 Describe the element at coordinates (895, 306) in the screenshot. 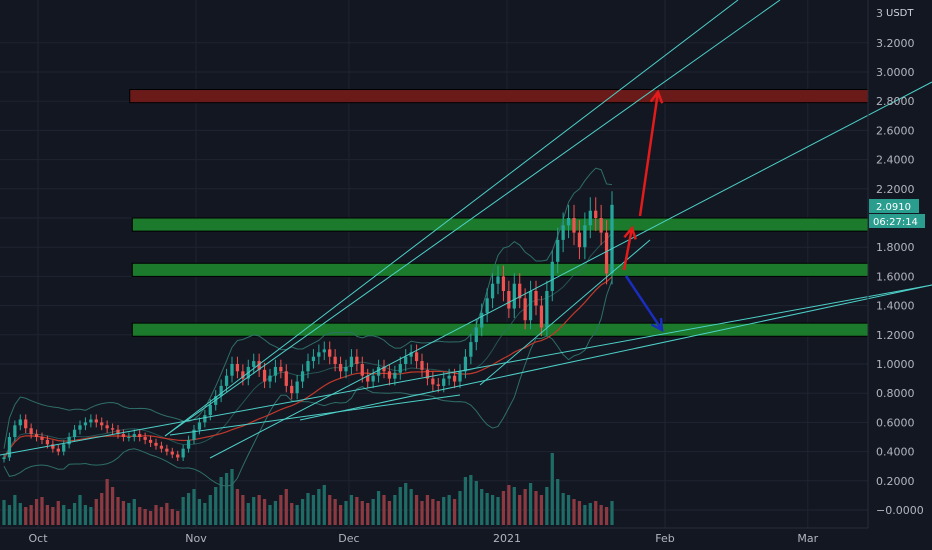

I see `y-tick-label: 1.4000` at that location.